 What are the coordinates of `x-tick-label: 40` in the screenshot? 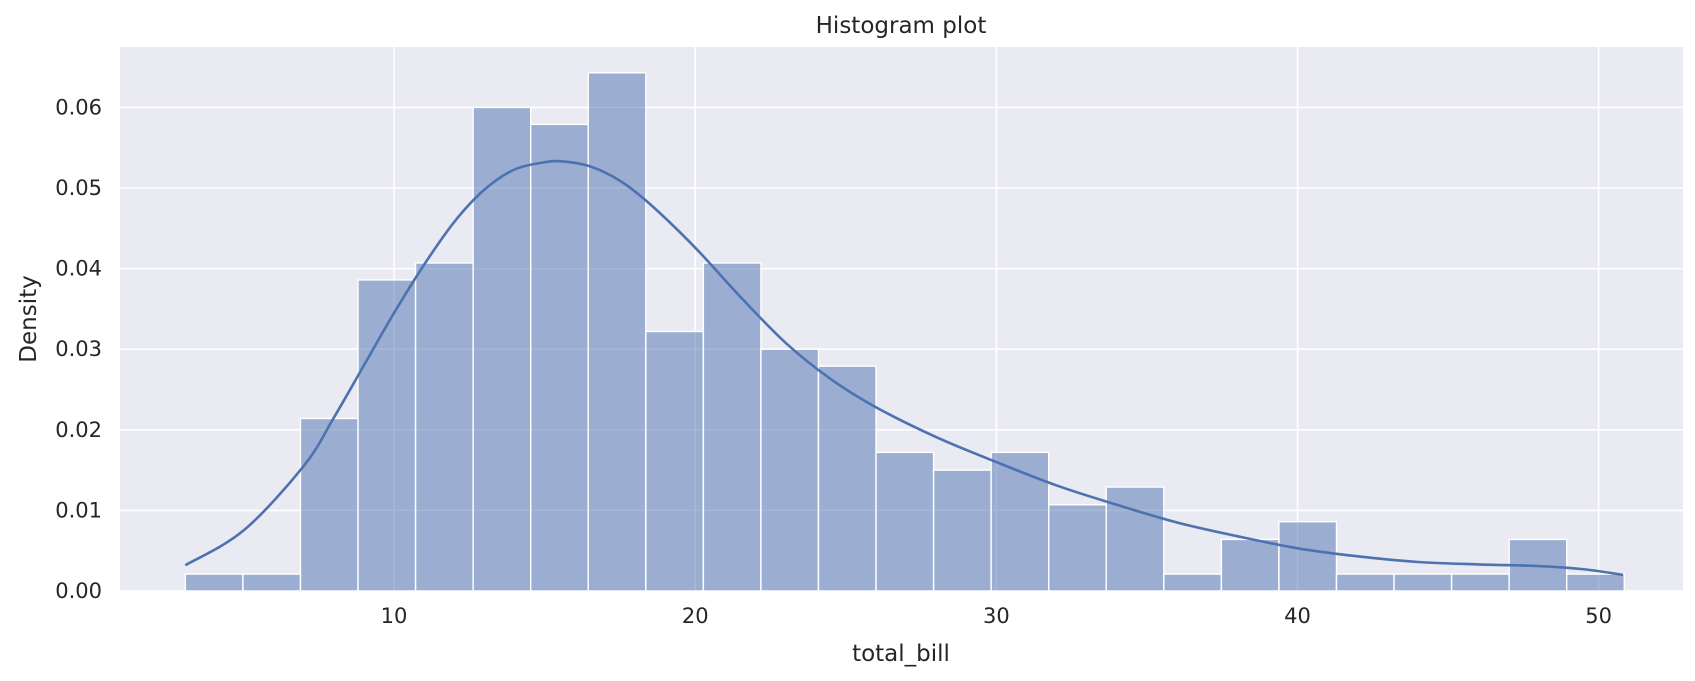 It's located at (1297, 616).